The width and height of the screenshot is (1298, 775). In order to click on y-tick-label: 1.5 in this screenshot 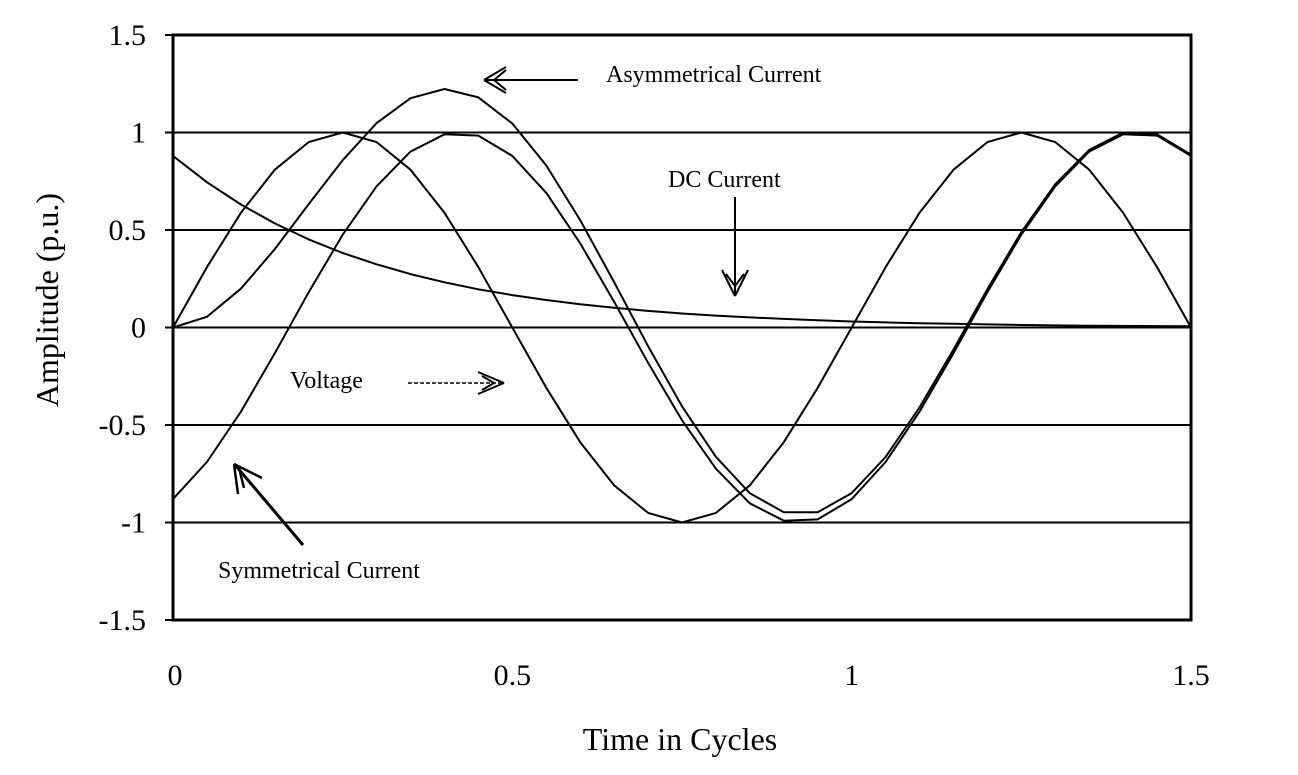, I will do `click(128, 35)`.